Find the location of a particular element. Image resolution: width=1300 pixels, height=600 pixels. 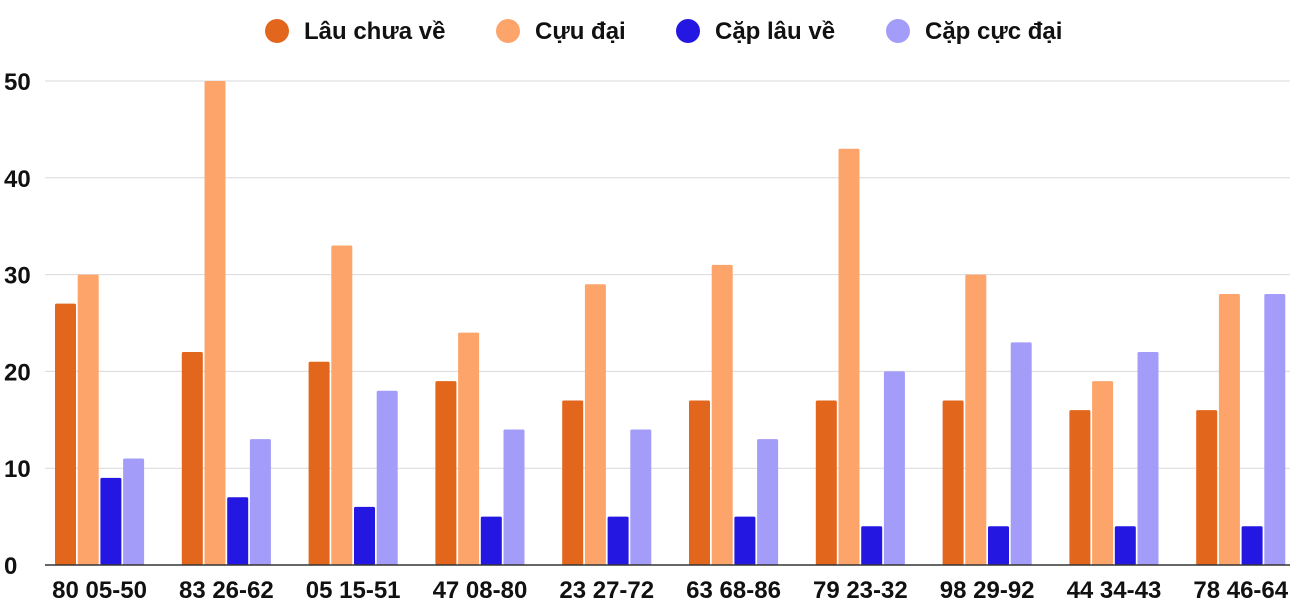

x-tick-label-8: 98 29-92 is located at coordinates (987, 588).